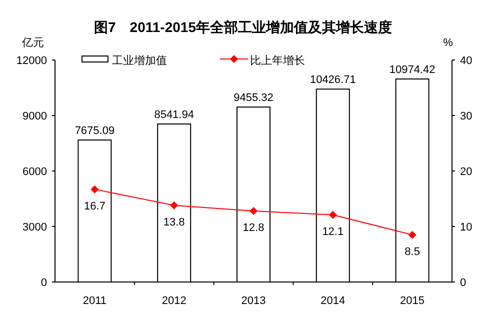 Image resolution: width=486 pixels, height=319 pixels. What do you see at coordinates (243, 27) in the screenshot?
I see `chart-title: 图7 2011-2015年全部工业增加值及其增长速度` at bounding box center [243, 27].